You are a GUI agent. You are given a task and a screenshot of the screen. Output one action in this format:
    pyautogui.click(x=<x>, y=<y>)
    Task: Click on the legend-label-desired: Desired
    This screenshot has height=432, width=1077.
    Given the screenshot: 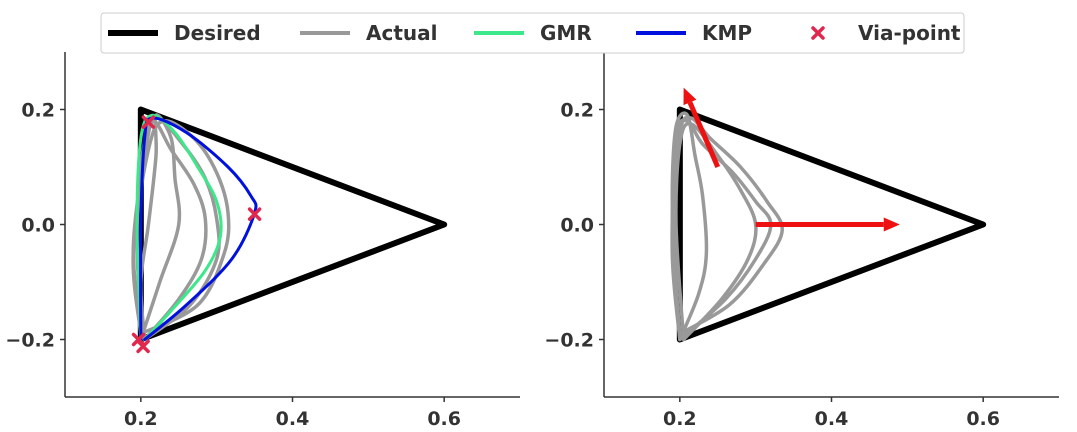 What is the action you would take?
    pyautogui.click(x=217, y=33)
    